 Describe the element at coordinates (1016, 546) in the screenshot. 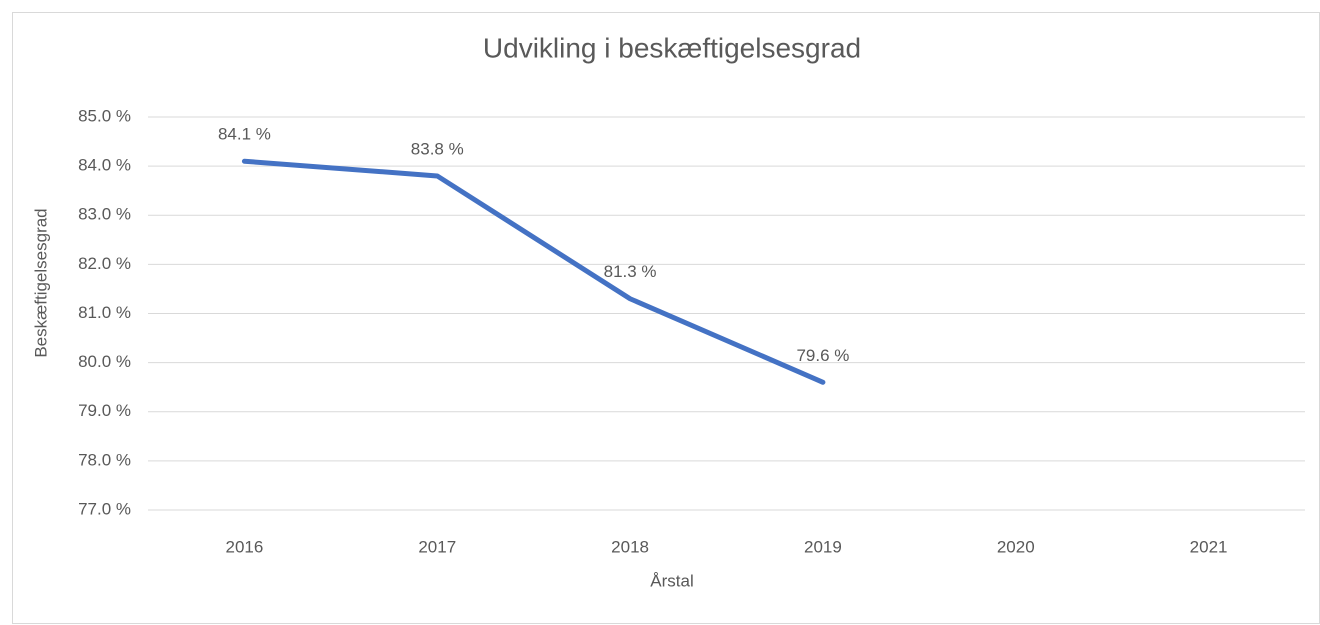

I see `x-tick-label: 2020` at that location.